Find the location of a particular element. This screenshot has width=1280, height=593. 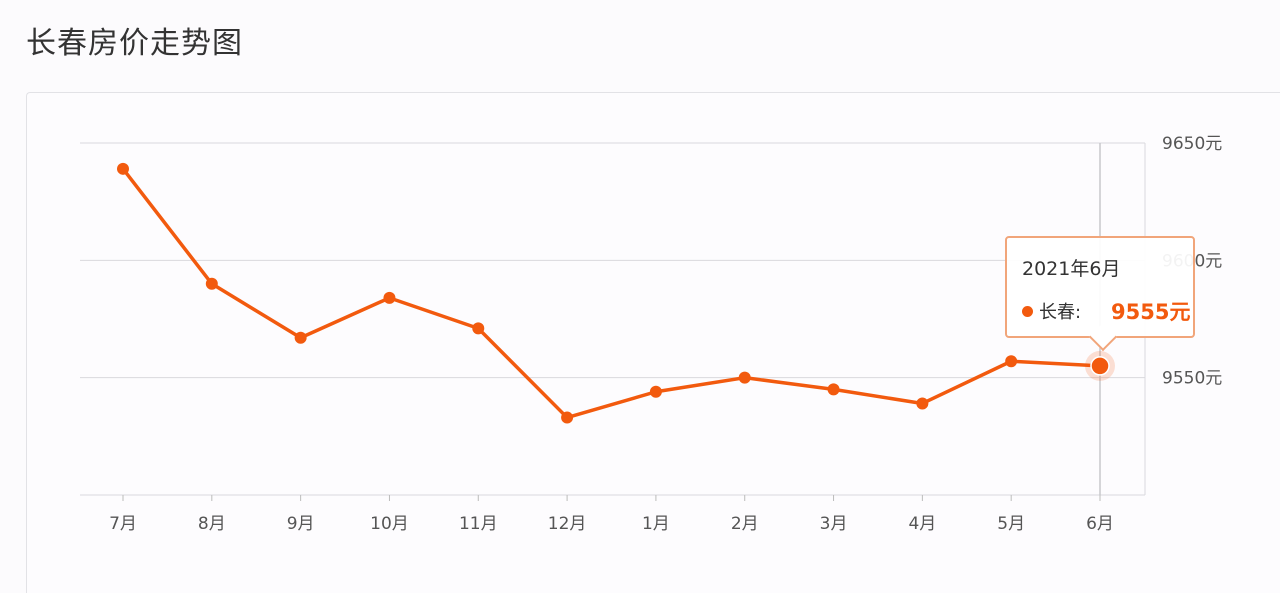

x-tick-label: 12月 is located at coordinates (567, 524).